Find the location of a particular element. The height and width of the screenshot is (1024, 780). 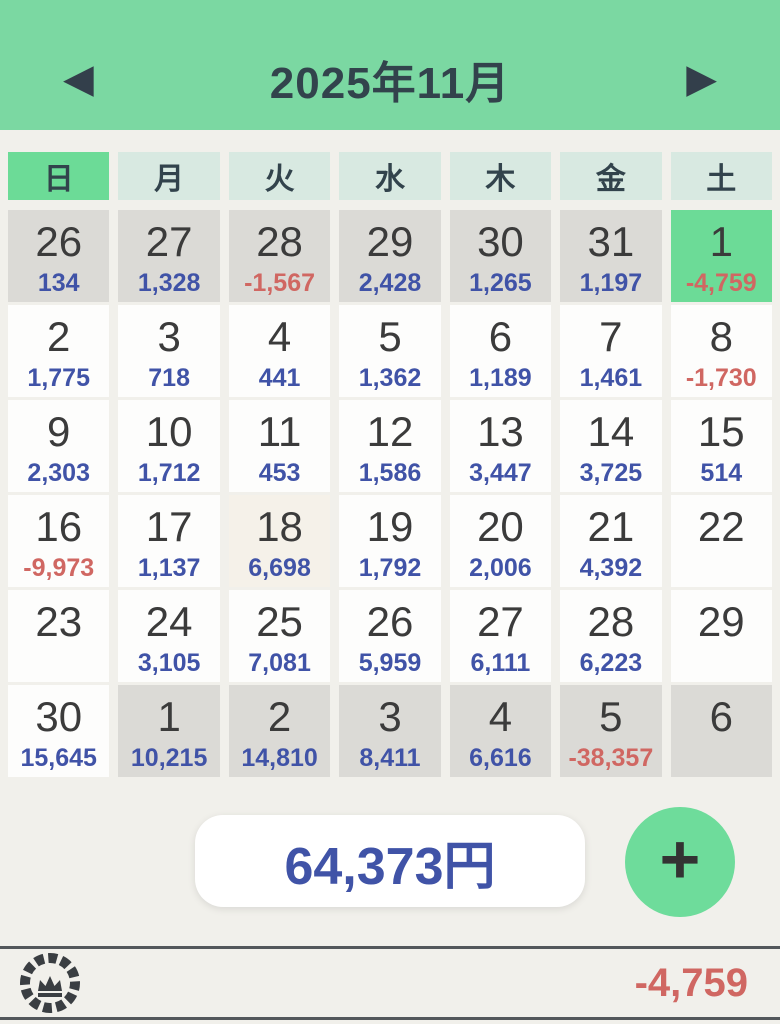

day-number: 19 is located at coordinates (390, 526).